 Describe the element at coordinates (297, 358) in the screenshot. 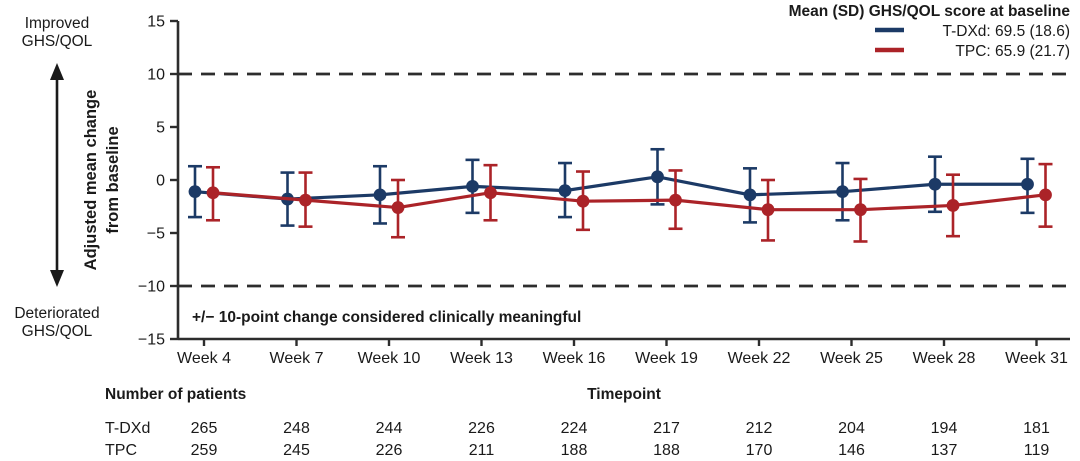

I see `x-tick-label: Week 7` at that location.